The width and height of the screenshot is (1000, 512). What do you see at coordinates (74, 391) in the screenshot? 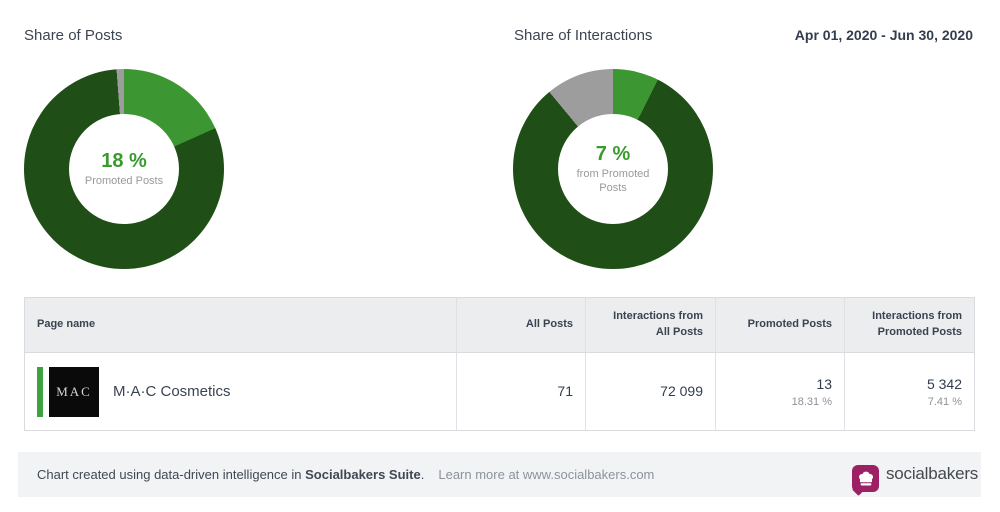
I see `mac-logo-avatar: MAC` at bounding box center [74, 391].